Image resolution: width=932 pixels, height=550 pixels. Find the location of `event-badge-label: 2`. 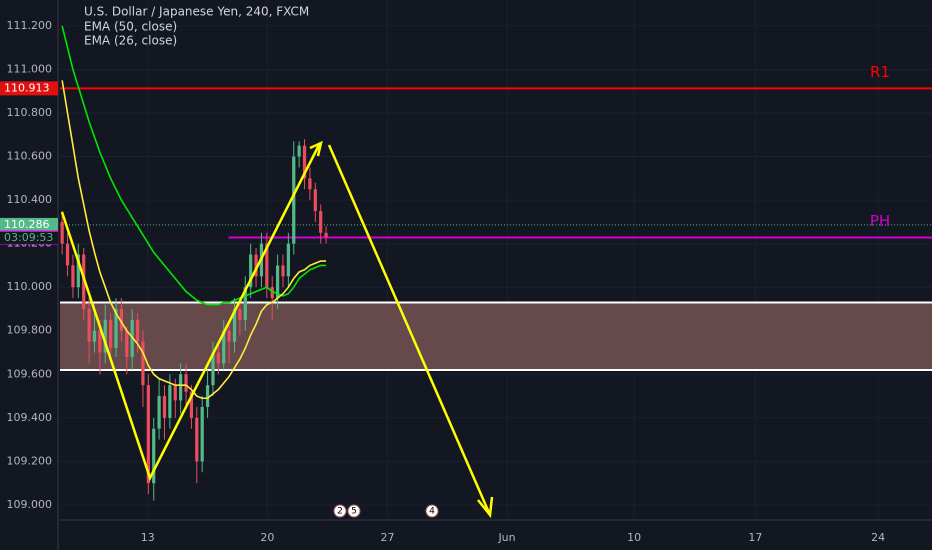

event-badge-label: 2 is located at coordinates (340, 512).